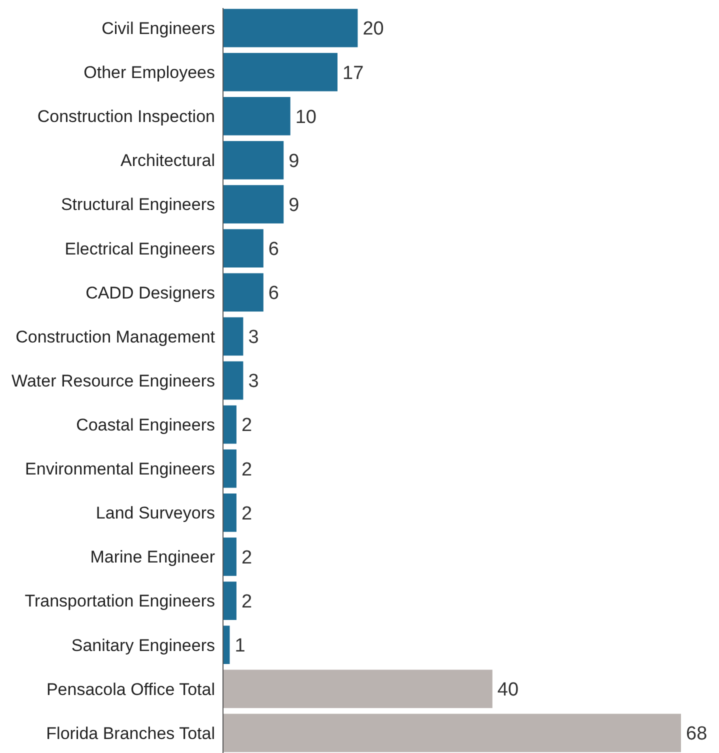 This screenshot has height=753, width=719. What do you see at coordinates (130, 733) in the screenshot?
I see `y-tick-label: Florida Branches Total` at bounding box center [130, 733].